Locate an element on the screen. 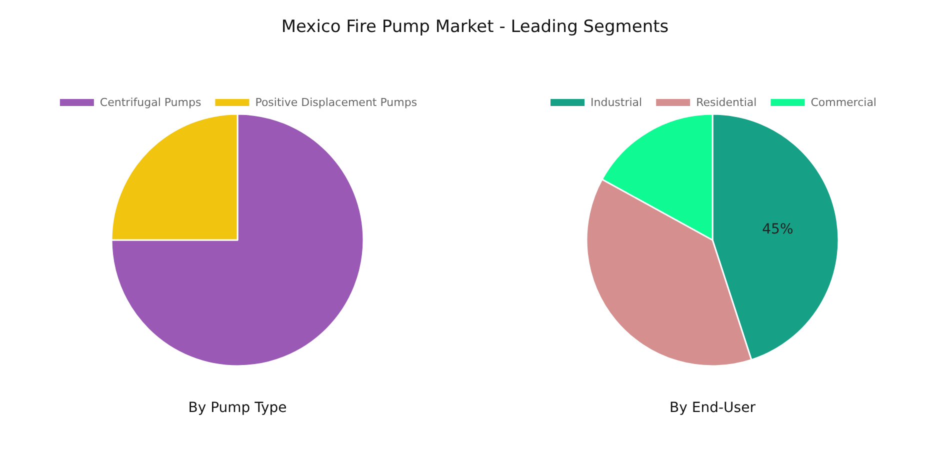 This screenshot has height=450, width=950. legend-label: Residential is located at coordinates (726, 102).